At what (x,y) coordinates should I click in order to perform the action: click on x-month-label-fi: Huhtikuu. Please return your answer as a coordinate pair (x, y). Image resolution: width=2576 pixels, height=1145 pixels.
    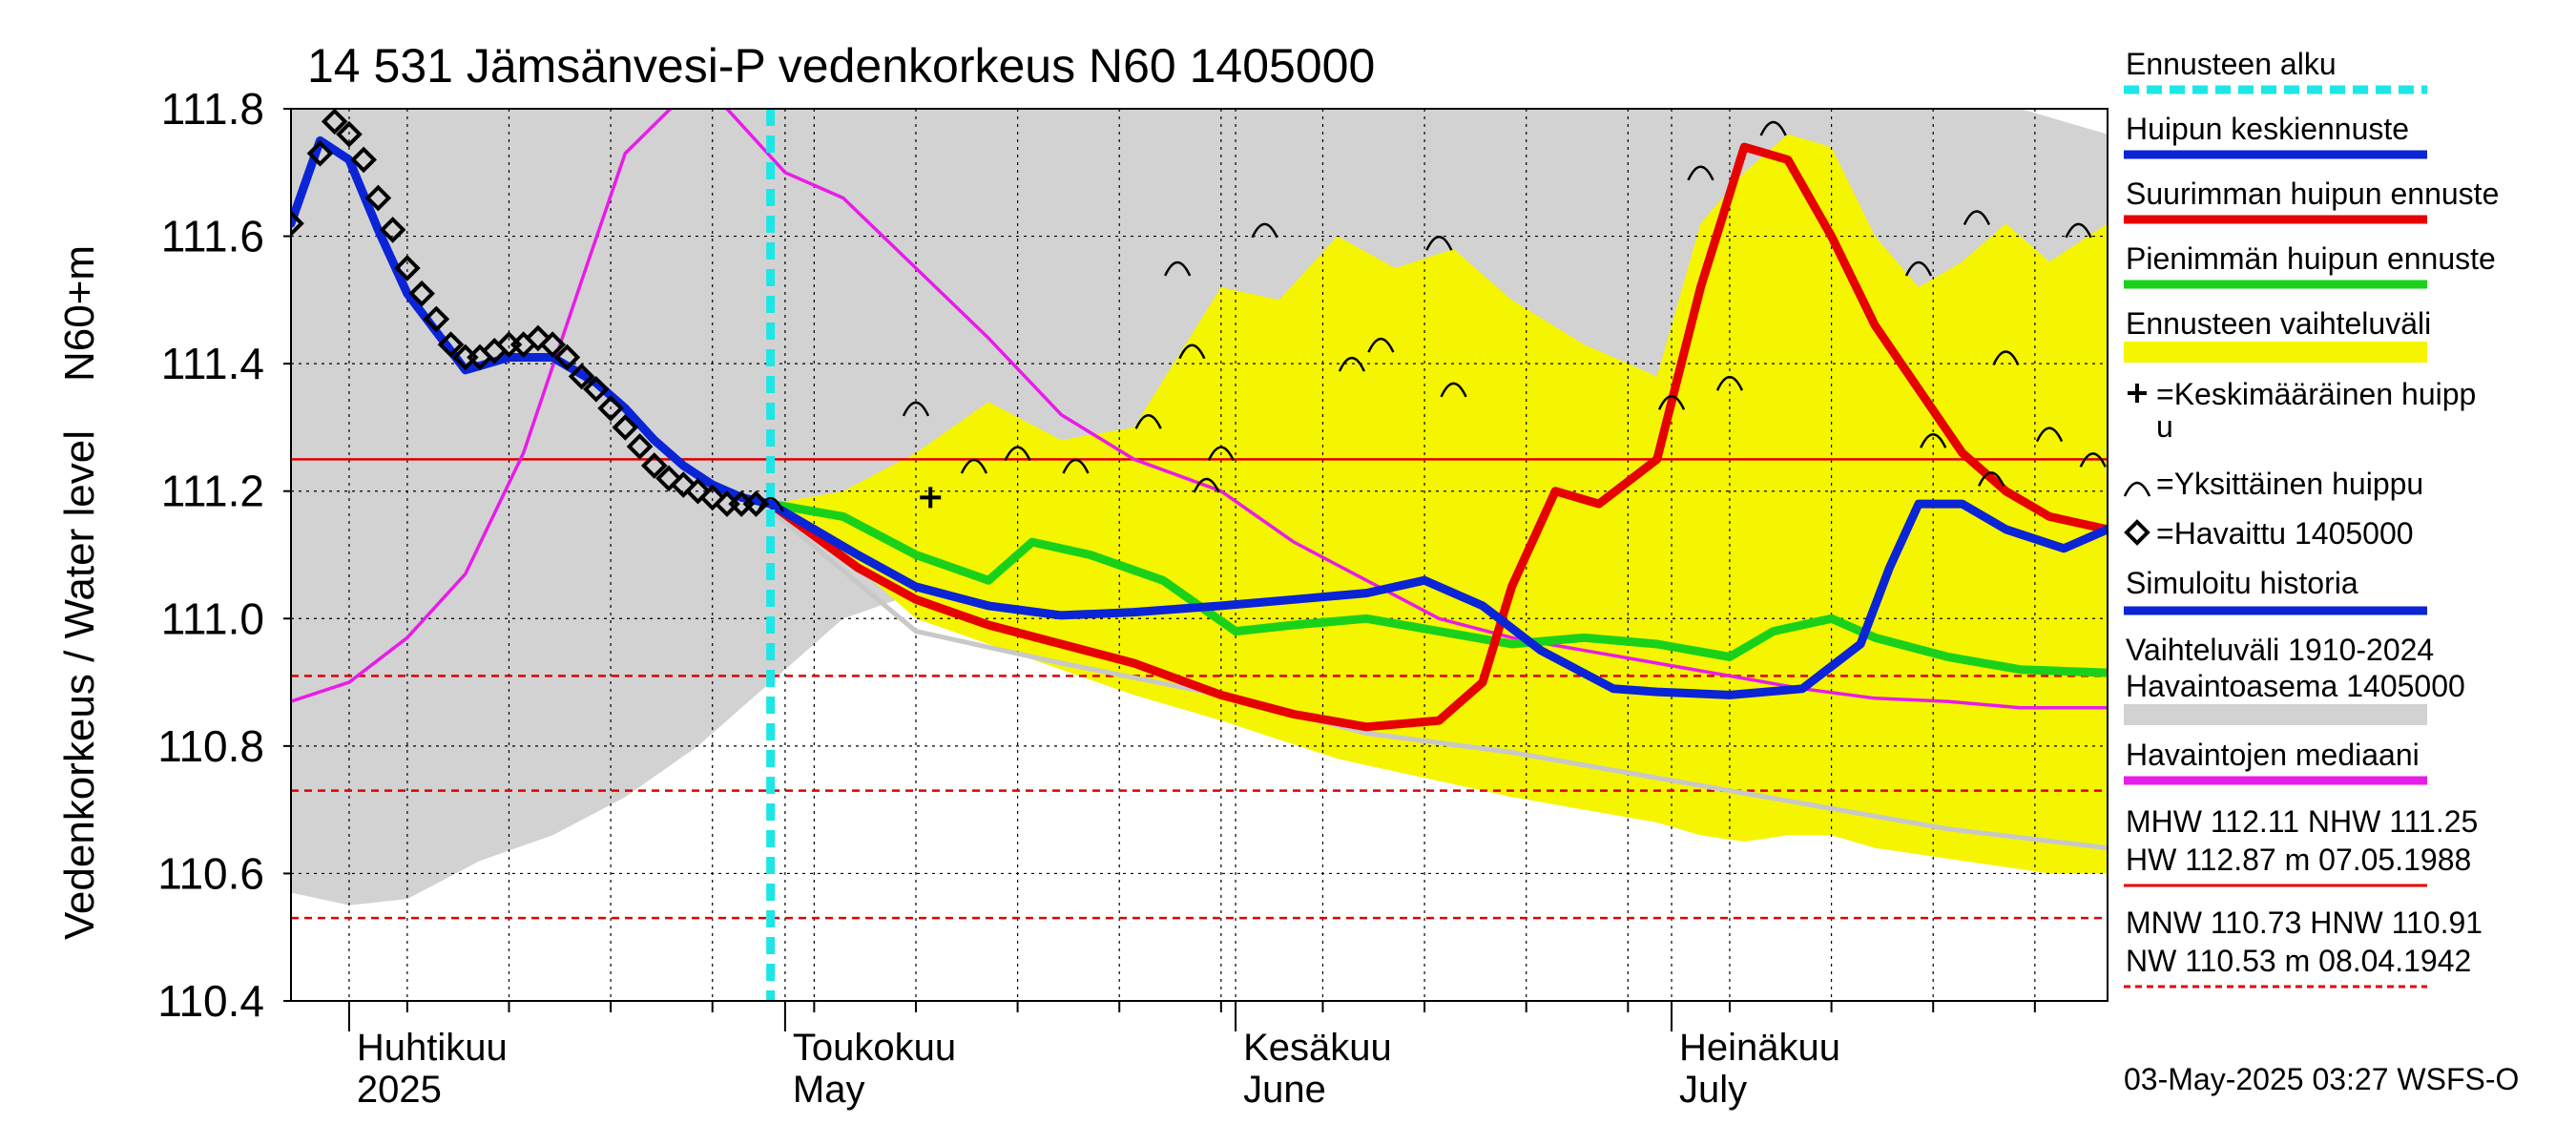
    Looking at the image, I should click on (432, 1048).